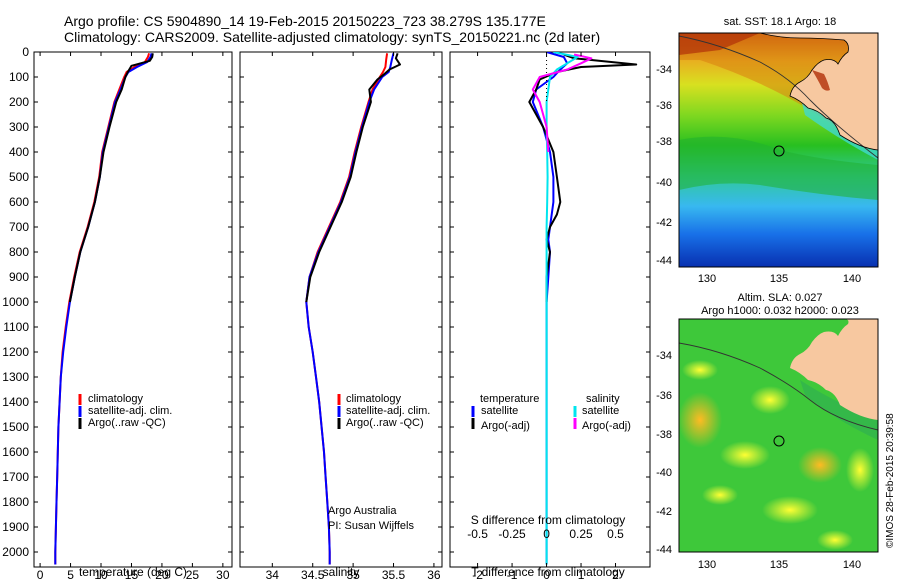  I want to click on x-tick-label: 1, so click(581, 574).